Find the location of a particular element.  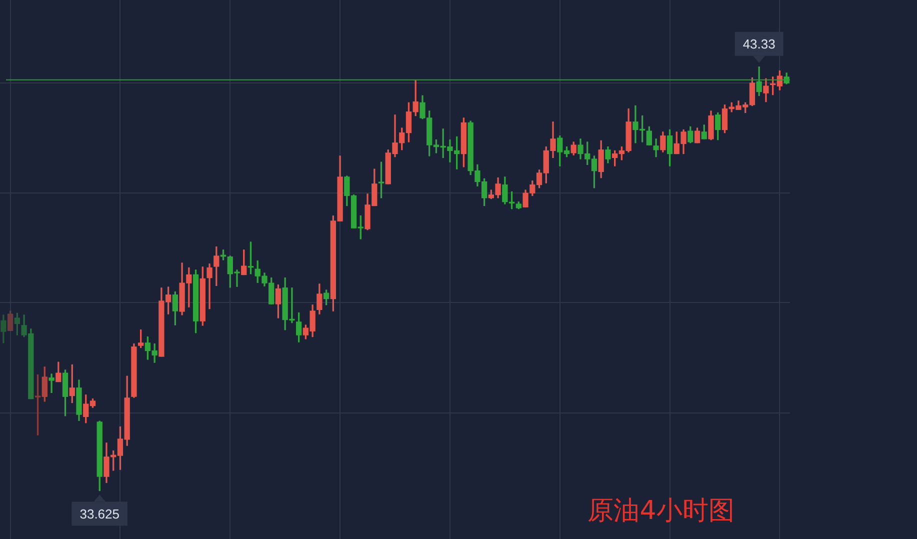

annotation: 33.625 is located at coordinates (100, 514).